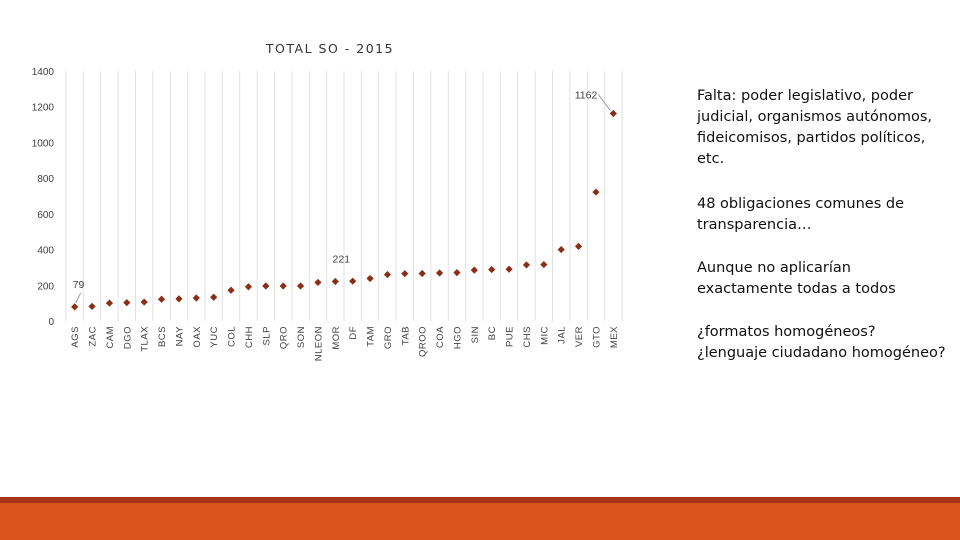 This screenshot has height=540, width=960. Describe the element at coordinates (336, 338) in the screenshot. I see `x-tick-label: MOR` at that location.